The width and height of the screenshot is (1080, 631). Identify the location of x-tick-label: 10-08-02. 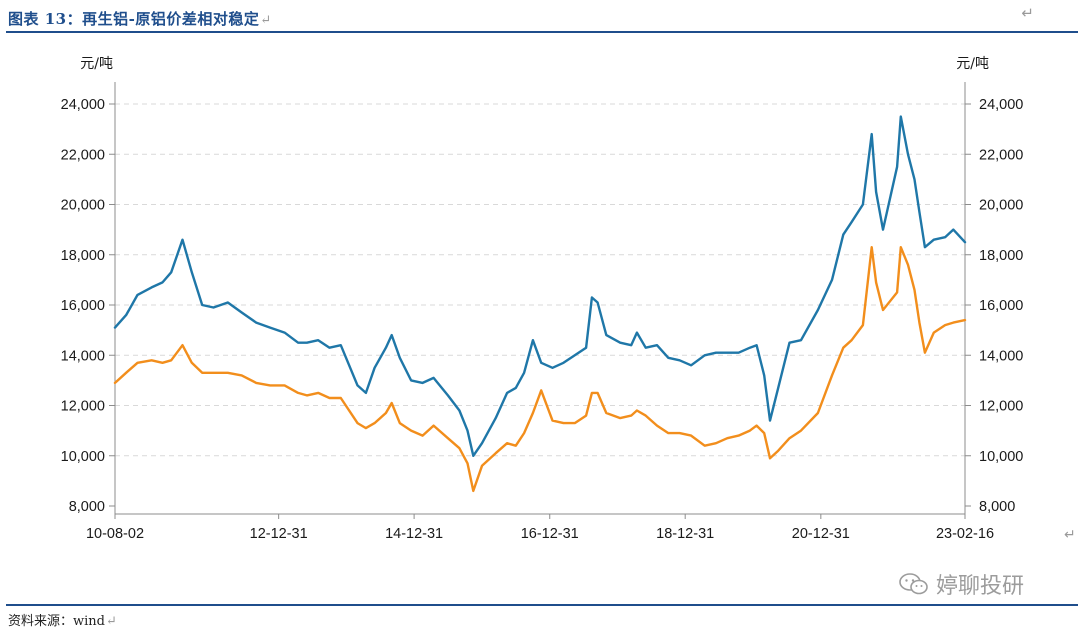
(115, 534).